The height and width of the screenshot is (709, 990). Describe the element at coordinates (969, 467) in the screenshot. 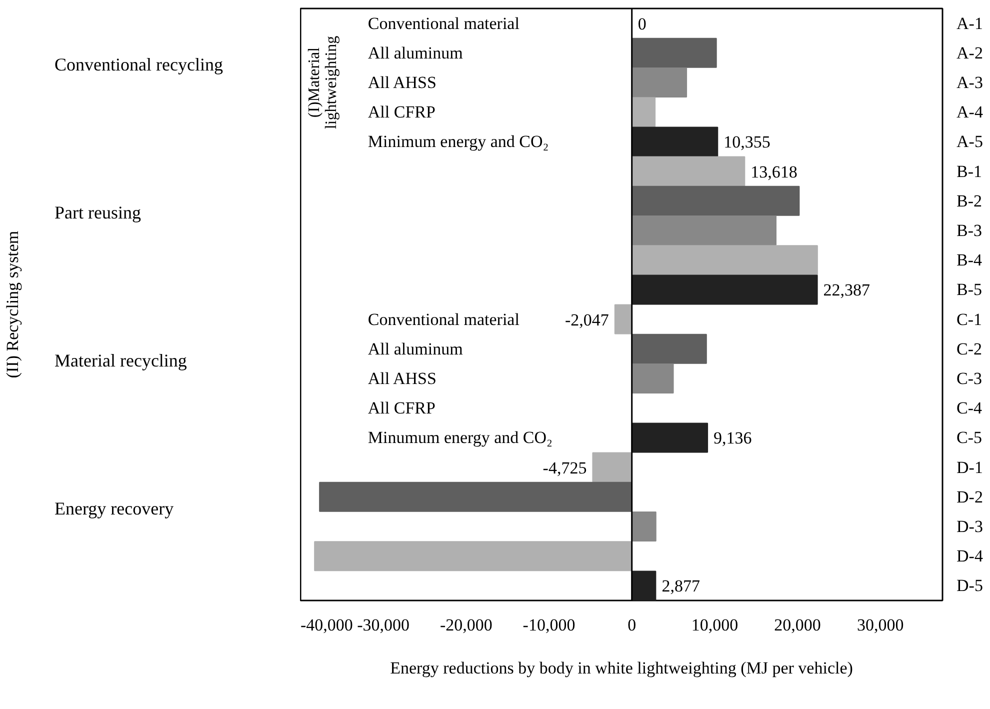

I see `y-tick-label: D-1` at that location.